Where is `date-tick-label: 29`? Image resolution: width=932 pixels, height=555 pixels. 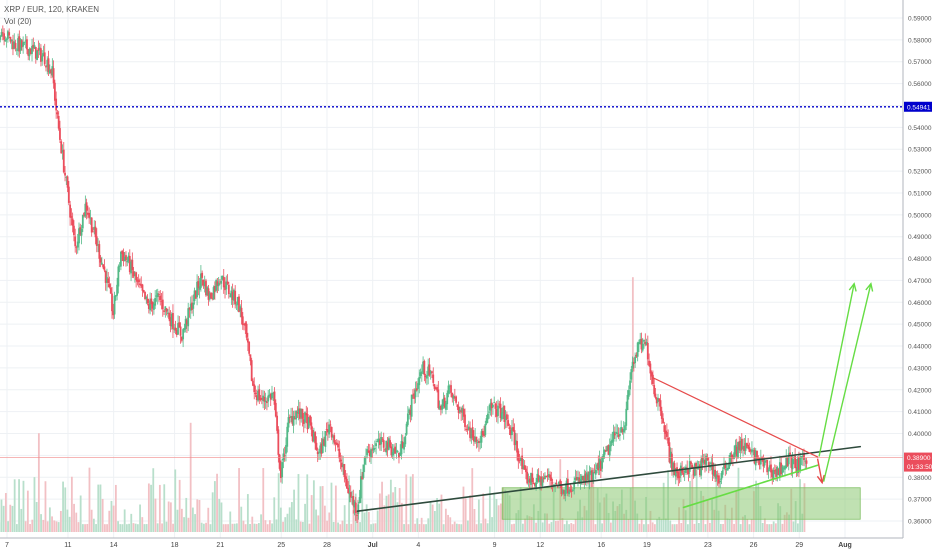
date-tick-label: 29 is located at coordinates (799, 545).